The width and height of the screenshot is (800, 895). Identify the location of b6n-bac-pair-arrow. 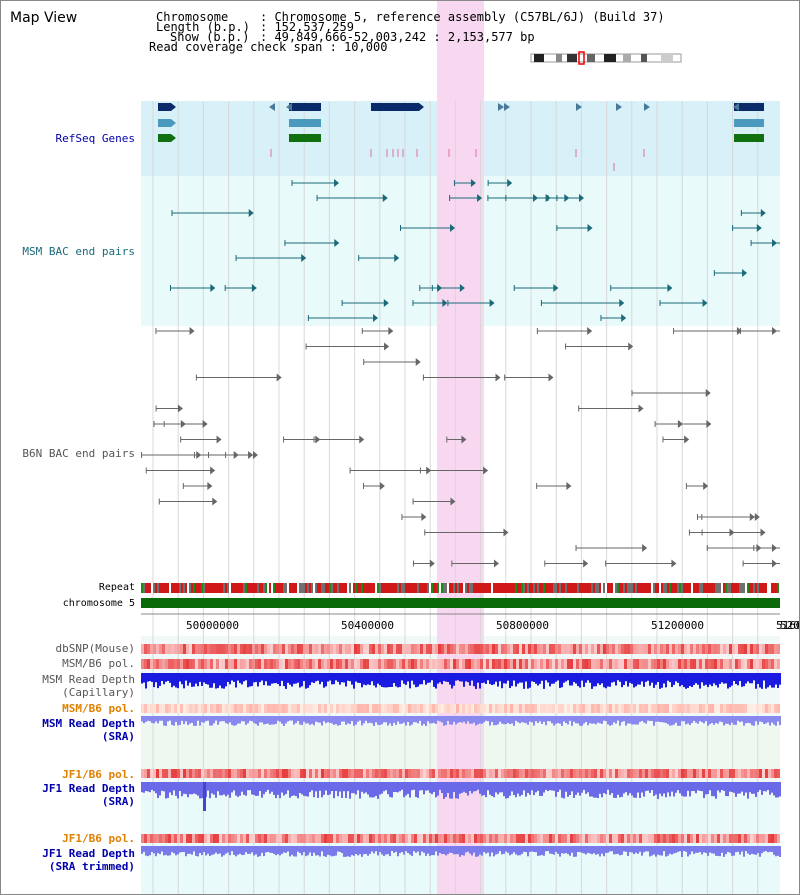
(210, 486).